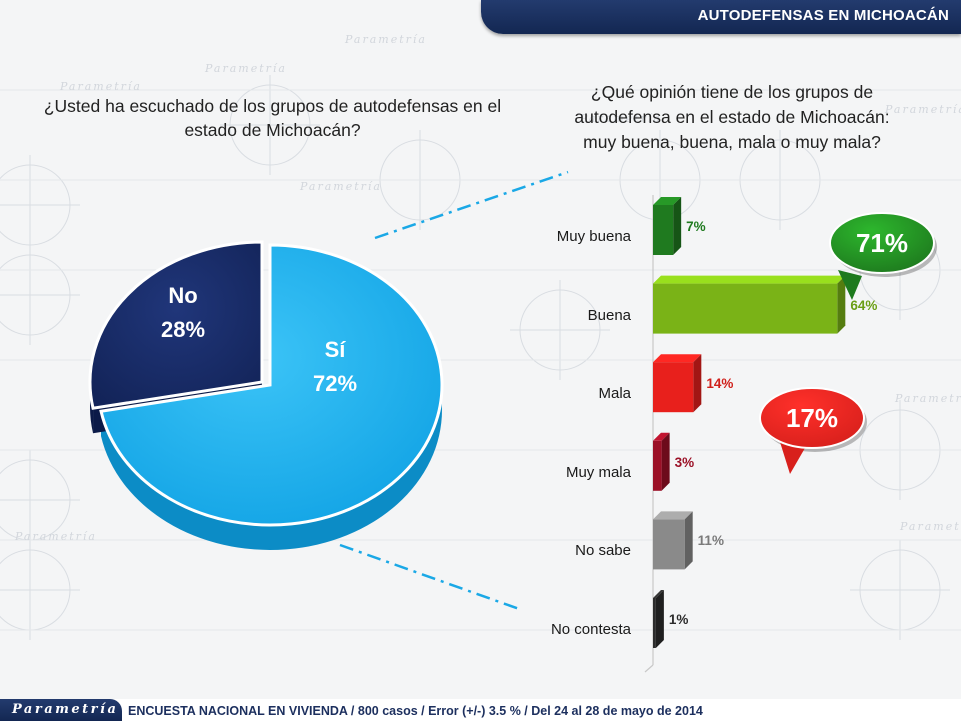  I want to click on bar-category-label: Muy mala, so click(598, 472).